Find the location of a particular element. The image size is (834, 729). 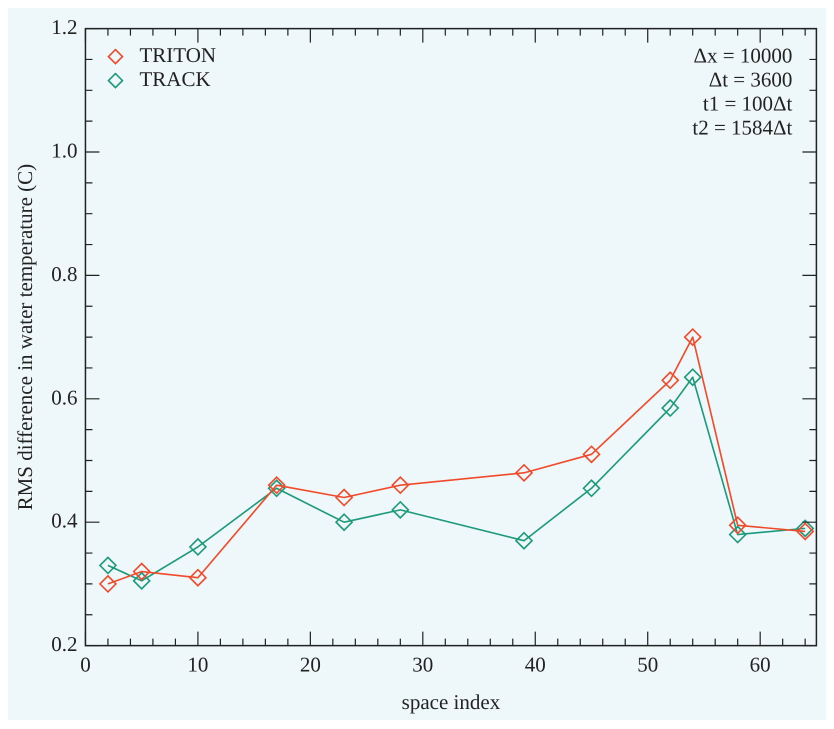

y-tick-label: 0.8 is located at coordinates (64, 274).